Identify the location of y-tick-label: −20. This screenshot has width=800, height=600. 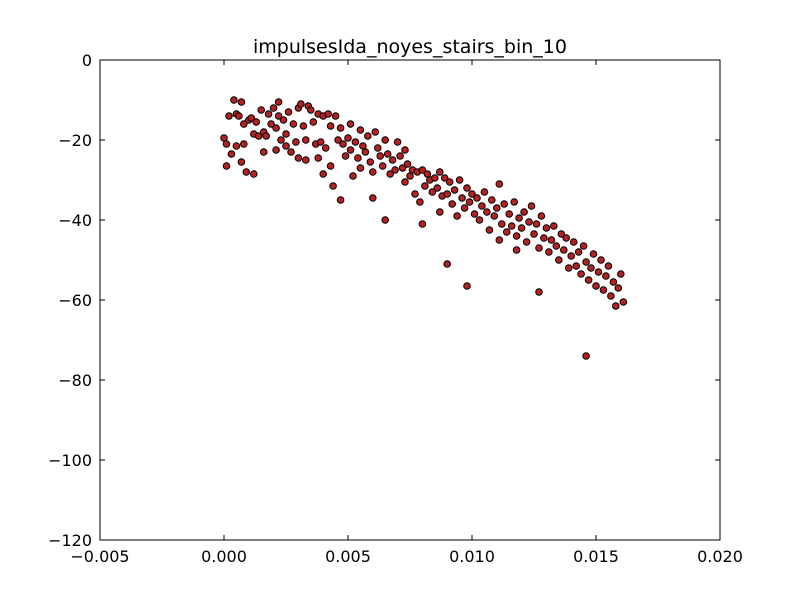
(75, 140).